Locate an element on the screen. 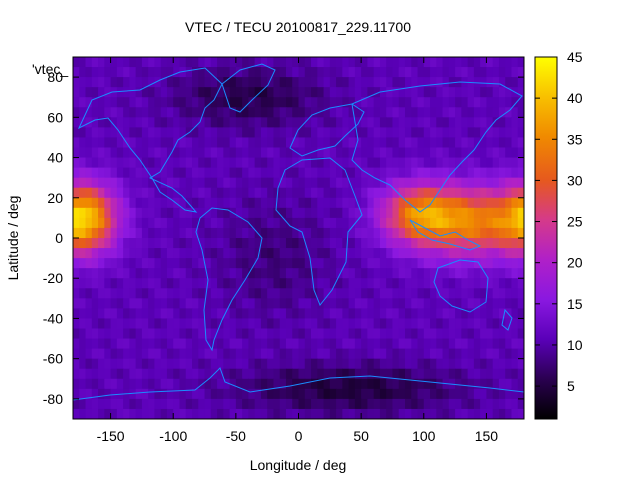 This screenshot has width=640, height=480. coastline-europe is located at coordinates (327, 130).